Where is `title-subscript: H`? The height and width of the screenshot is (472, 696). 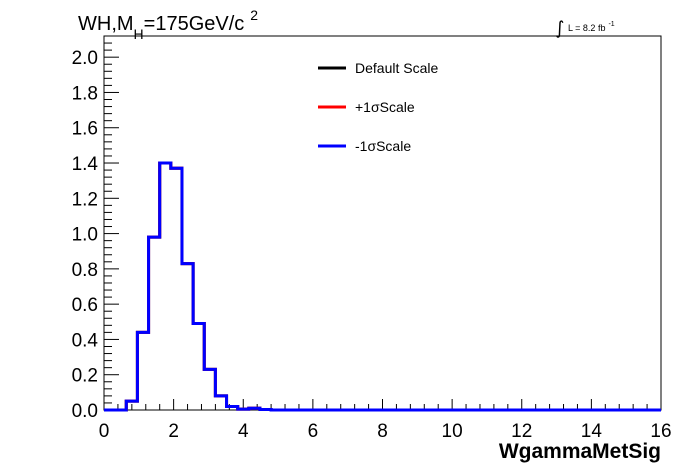
title-subscript: H is located at coordinates (139, 34).